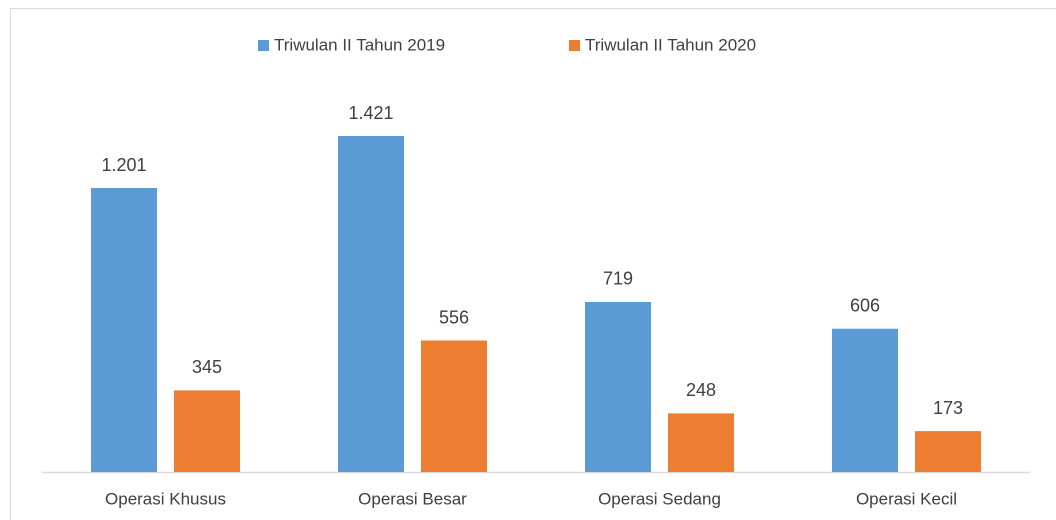  What do you see at coordinates (370, 113) in the screenshot?
I see `value-label: 1.421` at bounding box center [370, 113].